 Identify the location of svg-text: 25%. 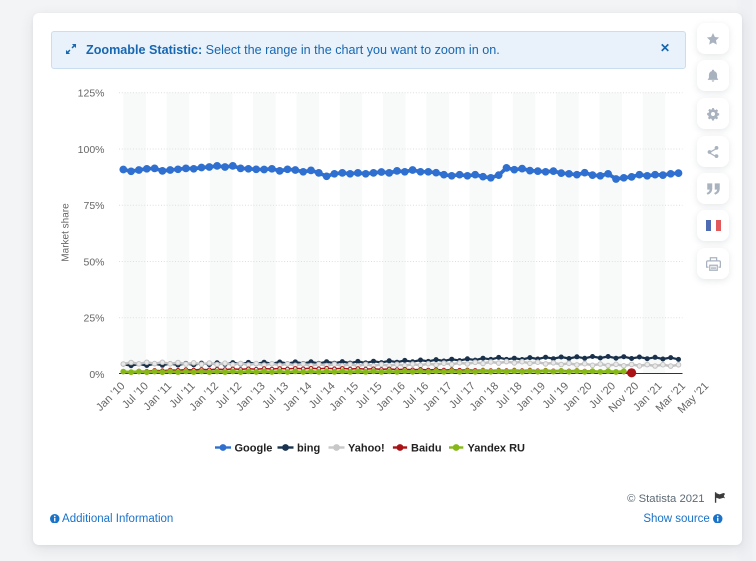
(93, 319).